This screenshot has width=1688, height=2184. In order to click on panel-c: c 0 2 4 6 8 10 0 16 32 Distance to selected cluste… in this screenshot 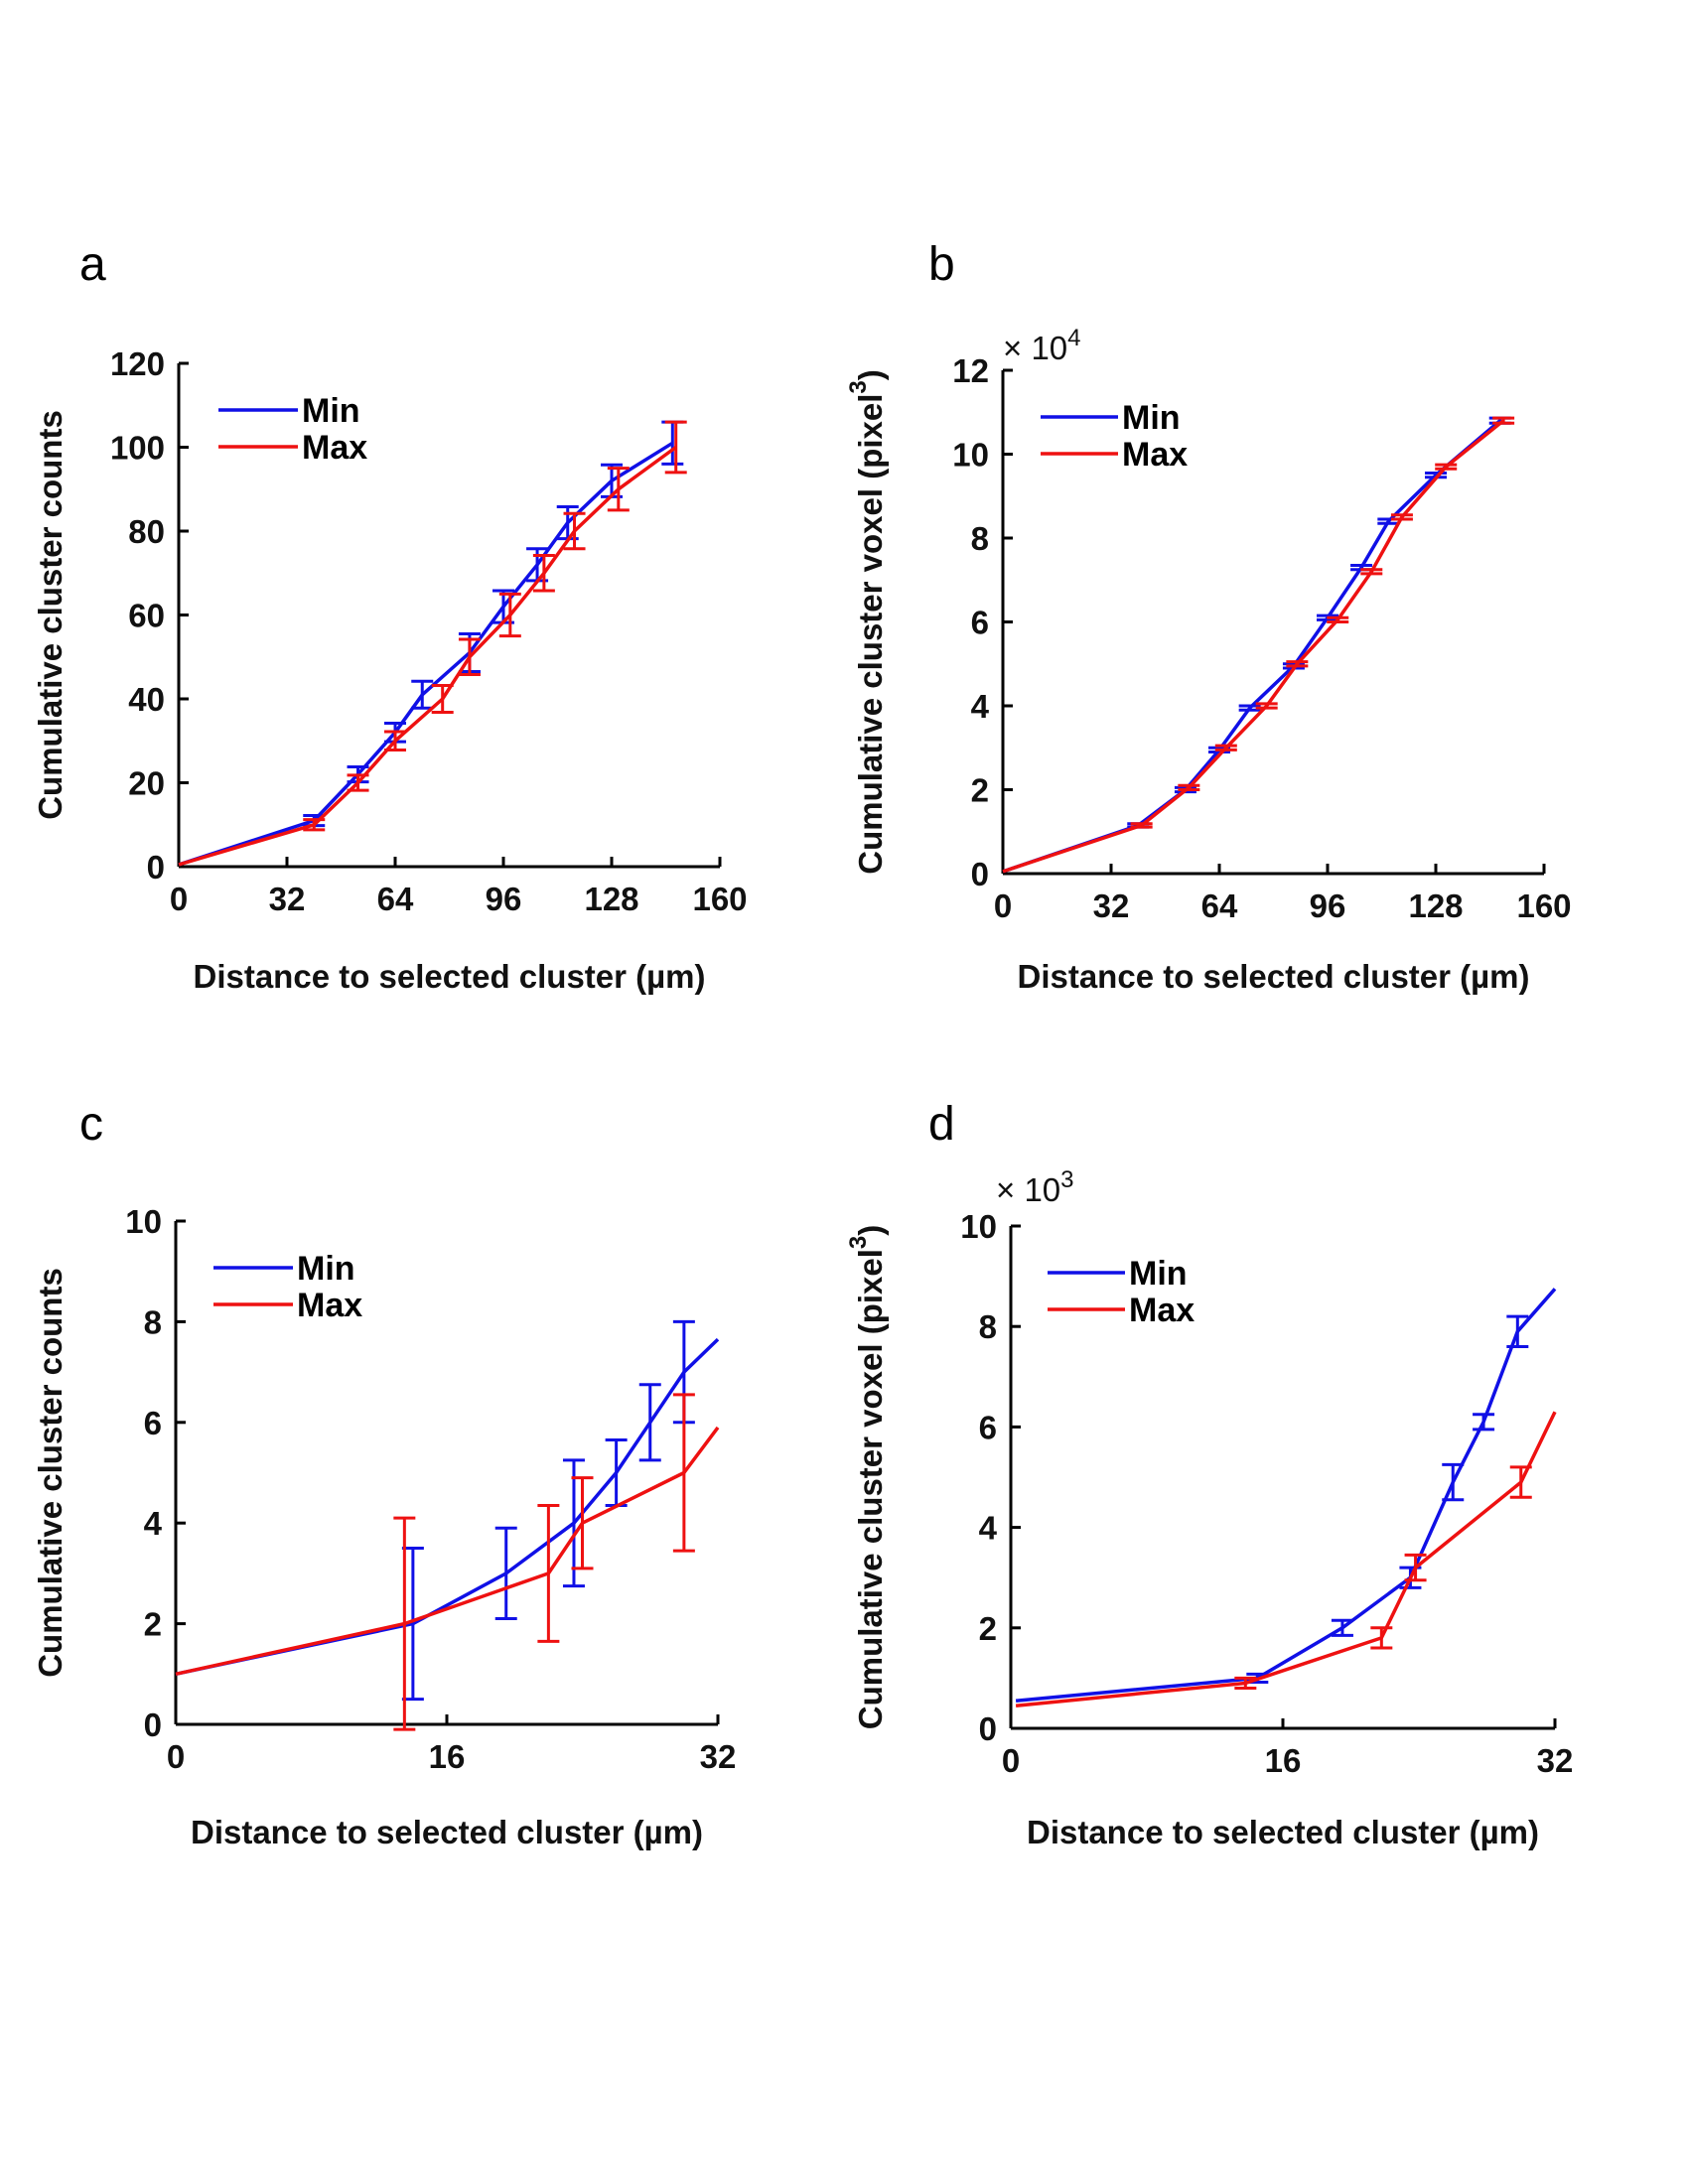, I will do `click(384, 1474)`.